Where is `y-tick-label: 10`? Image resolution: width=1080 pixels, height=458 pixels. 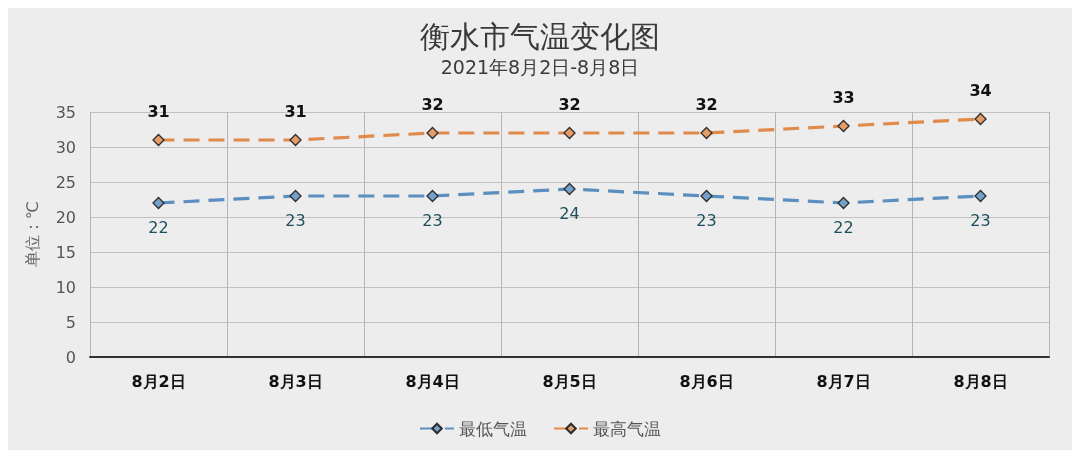 y-tick-label: 10 is located at coordinates (65, 287).